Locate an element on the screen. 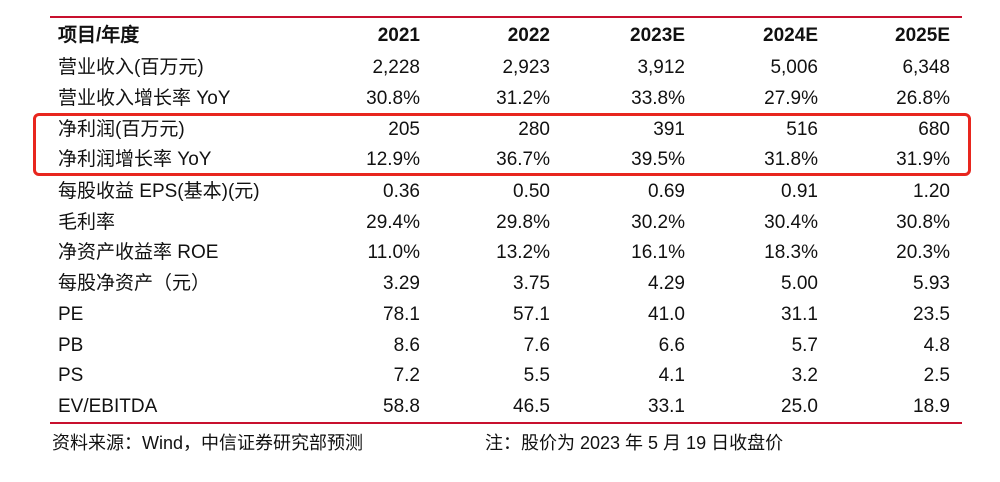 The width and height of the screenshot is (1000, 482). table-row: PS 7.2 5.5 4.1 3.2 2.5 is located at coordinates (506, 376).